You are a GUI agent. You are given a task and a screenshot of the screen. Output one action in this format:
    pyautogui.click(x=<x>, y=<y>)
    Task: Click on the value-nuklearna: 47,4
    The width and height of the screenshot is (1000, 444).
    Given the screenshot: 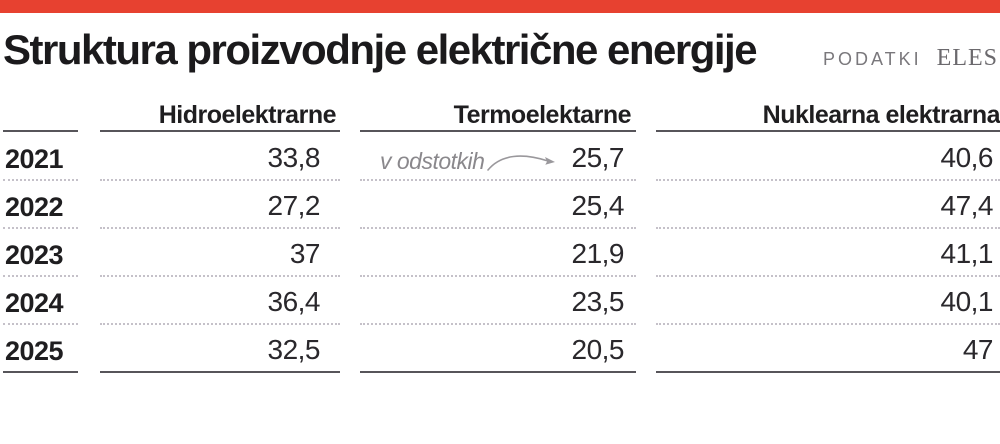 What is the action you would take?
    pyautogui.click(x=828, y=205)
    